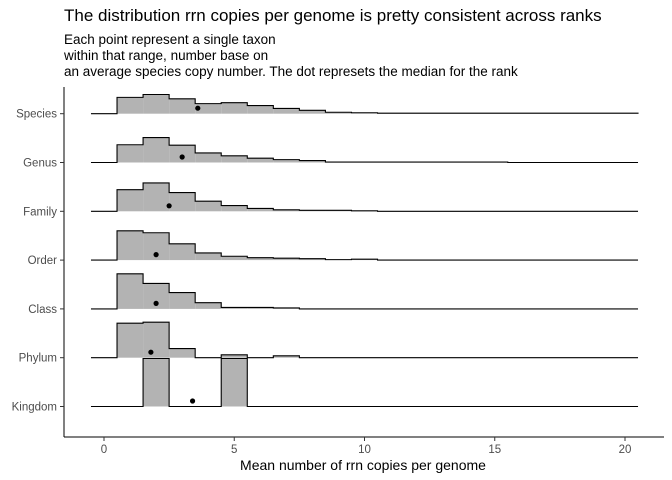 This screenshot has width=672, height=480. I want to click on ridge-species, so click(364, 104).